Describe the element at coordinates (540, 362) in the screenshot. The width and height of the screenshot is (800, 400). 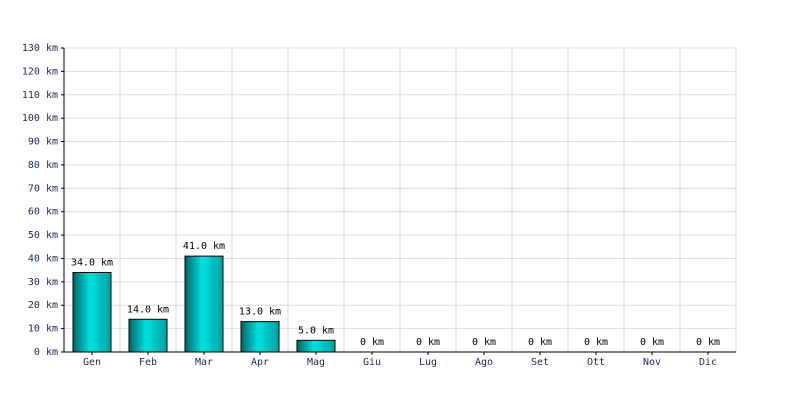
I see `x-tick-label: Set` at that location.